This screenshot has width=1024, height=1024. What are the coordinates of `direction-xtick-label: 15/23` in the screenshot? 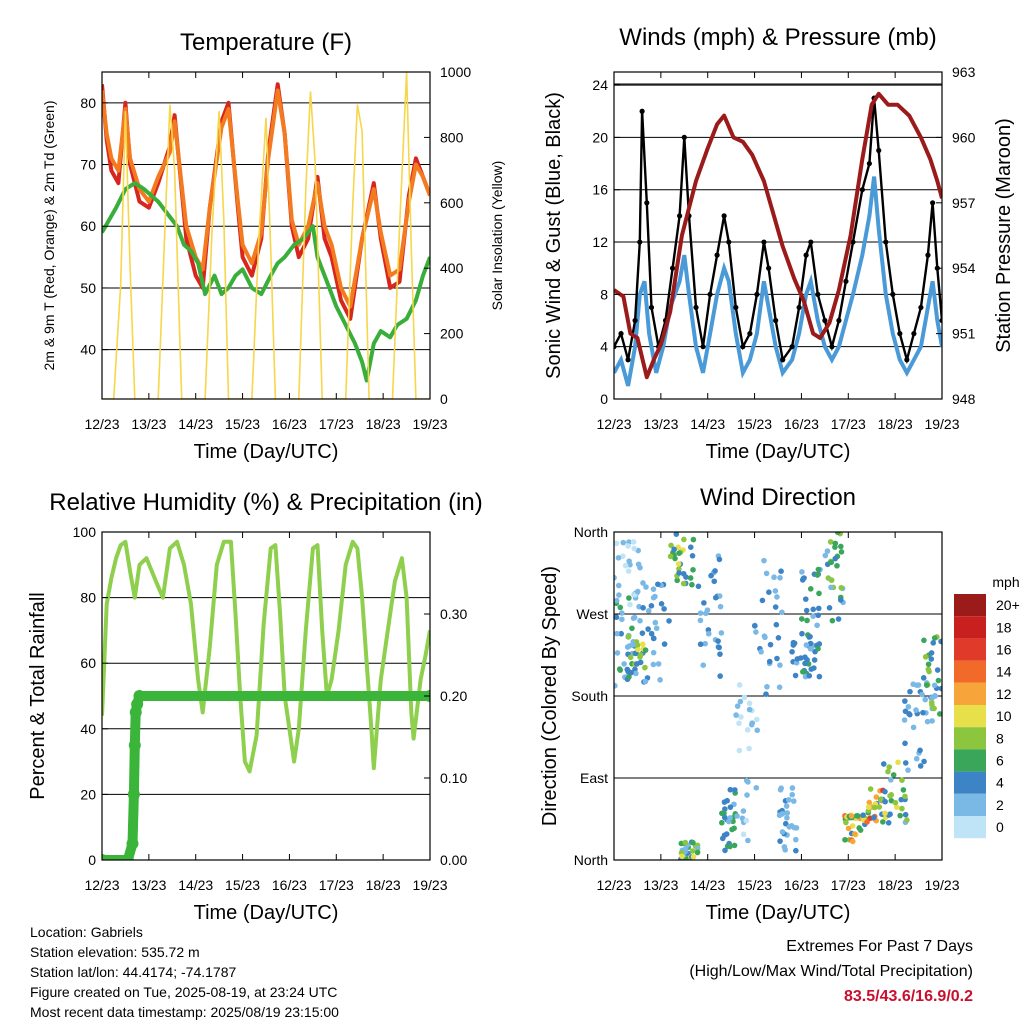 It's located at (754, 885).